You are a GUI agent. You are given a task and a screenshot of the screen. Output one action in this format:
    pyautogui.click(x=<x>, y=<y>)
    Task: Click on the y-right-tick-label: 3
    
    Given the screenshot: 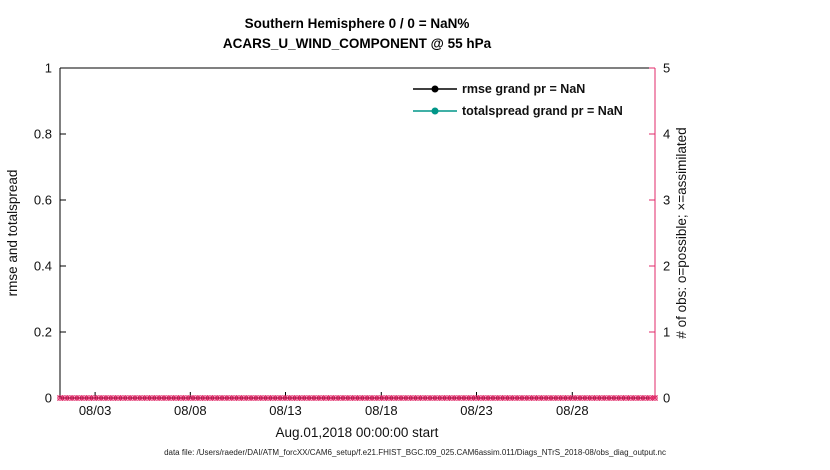 What is the action you would take?
    pyautogui.click(x=666, y=200)
    